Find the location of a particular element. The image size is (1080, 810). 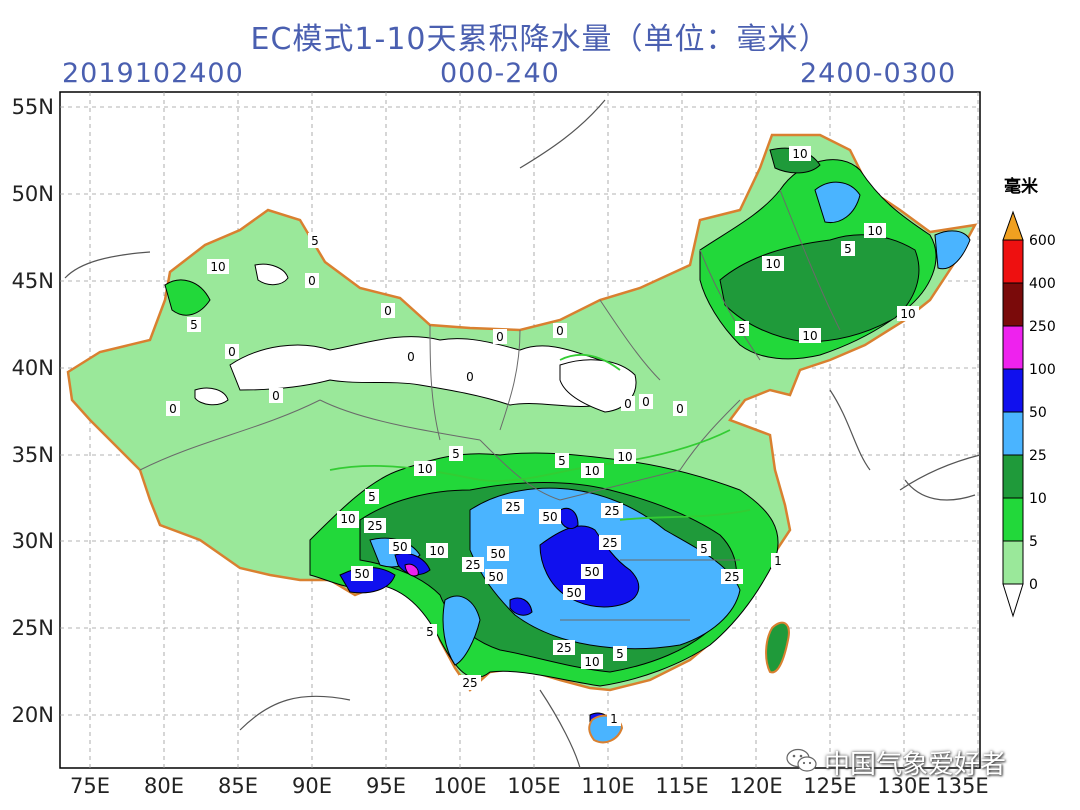

taiwan-island is located at coordinates (777, 647).